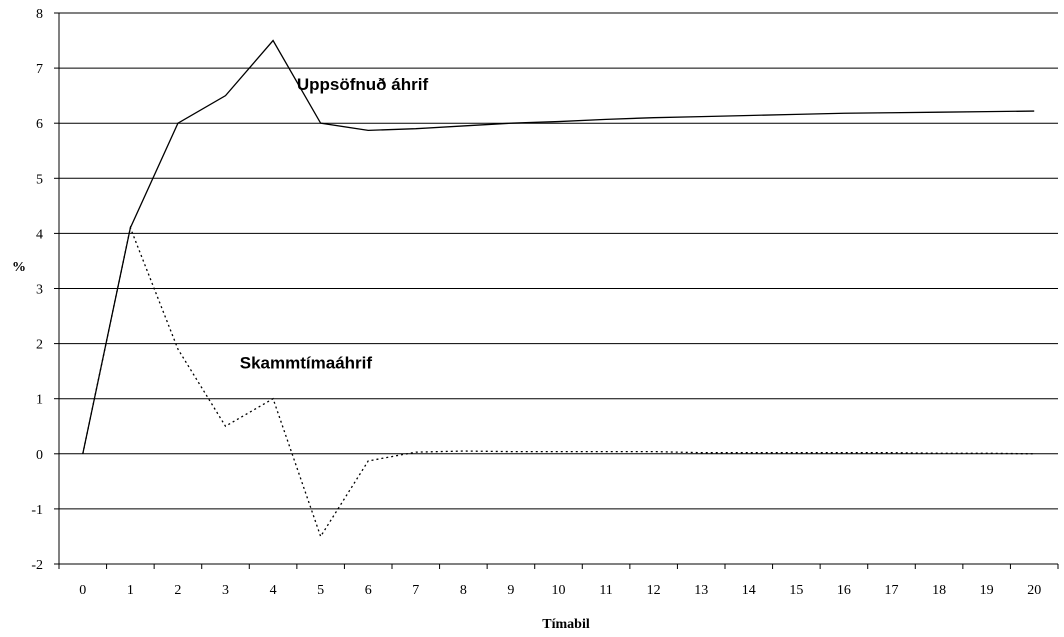  Describe the element at coordinates (39, 345) in the screenshot. I see `y-tick-label: 2` at that location.